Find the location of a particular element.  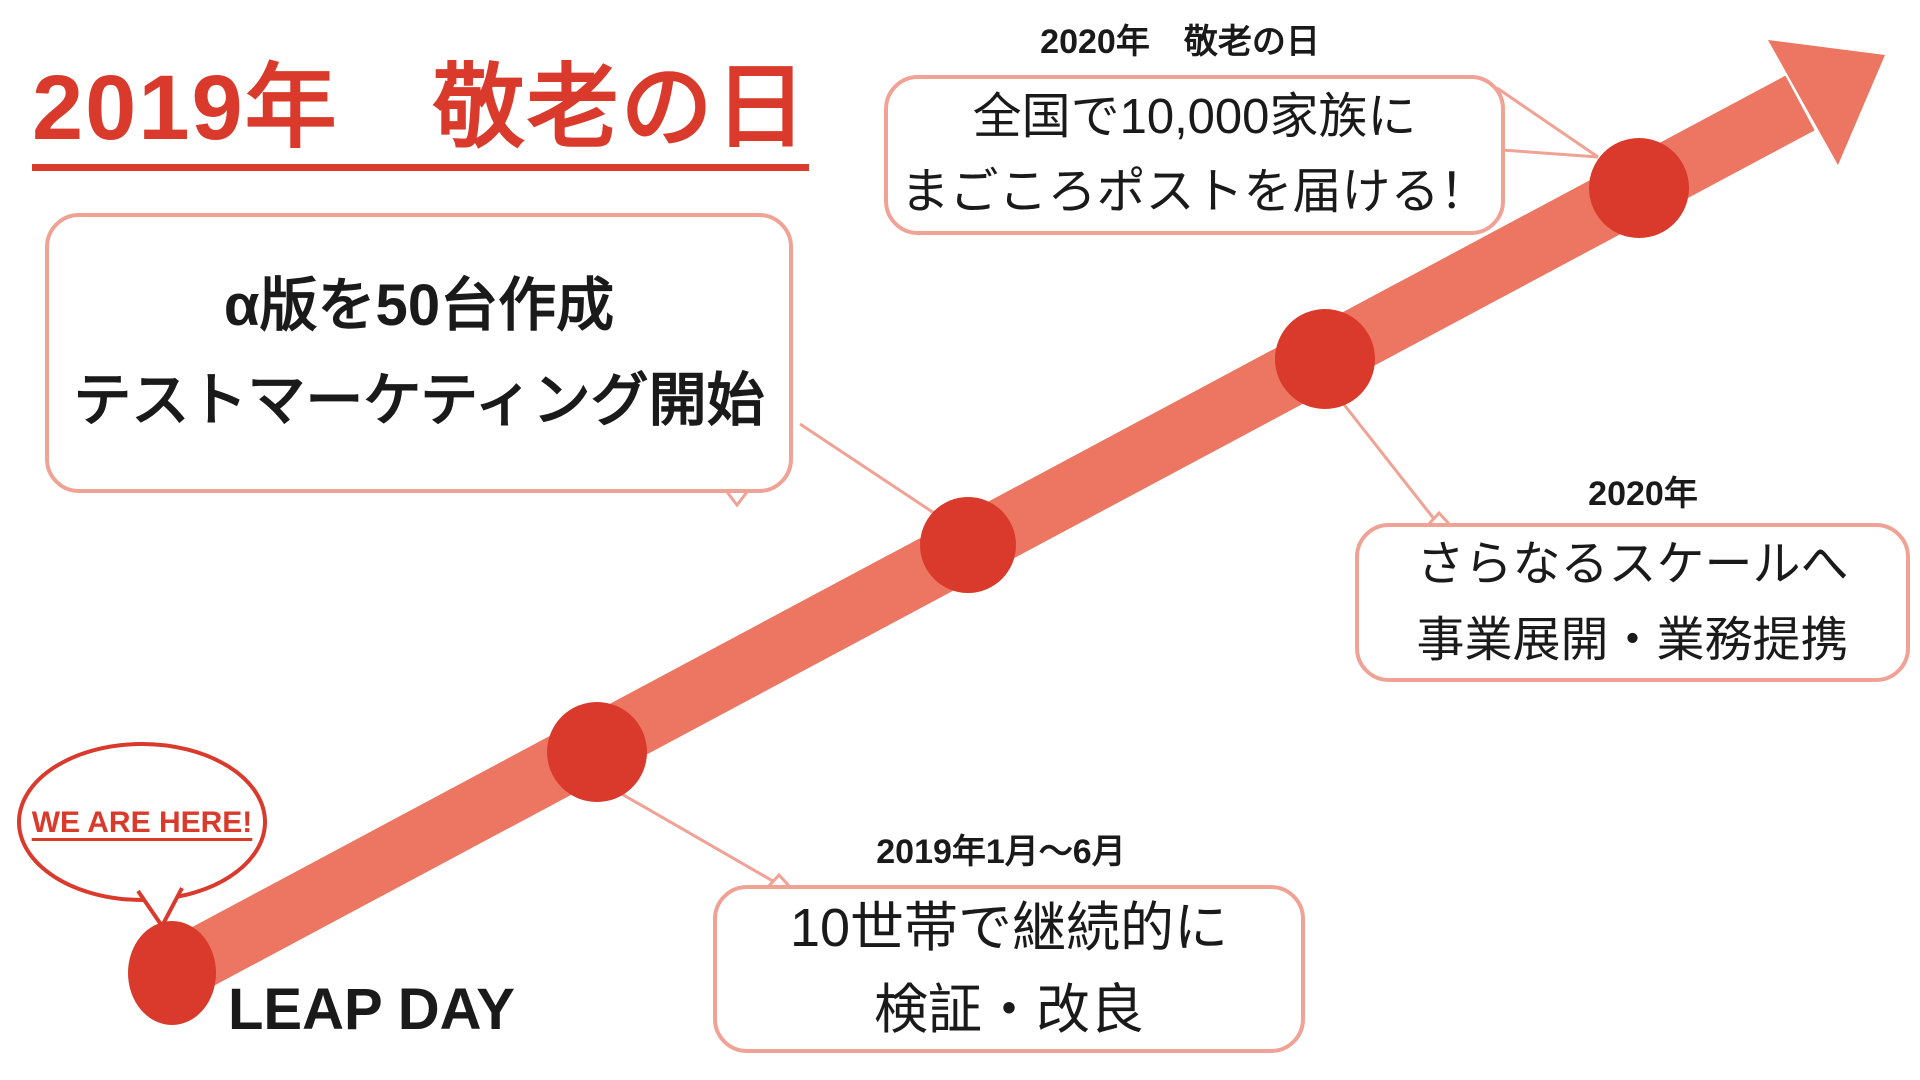

connector-national-top is located at coordinates (1547, 122).